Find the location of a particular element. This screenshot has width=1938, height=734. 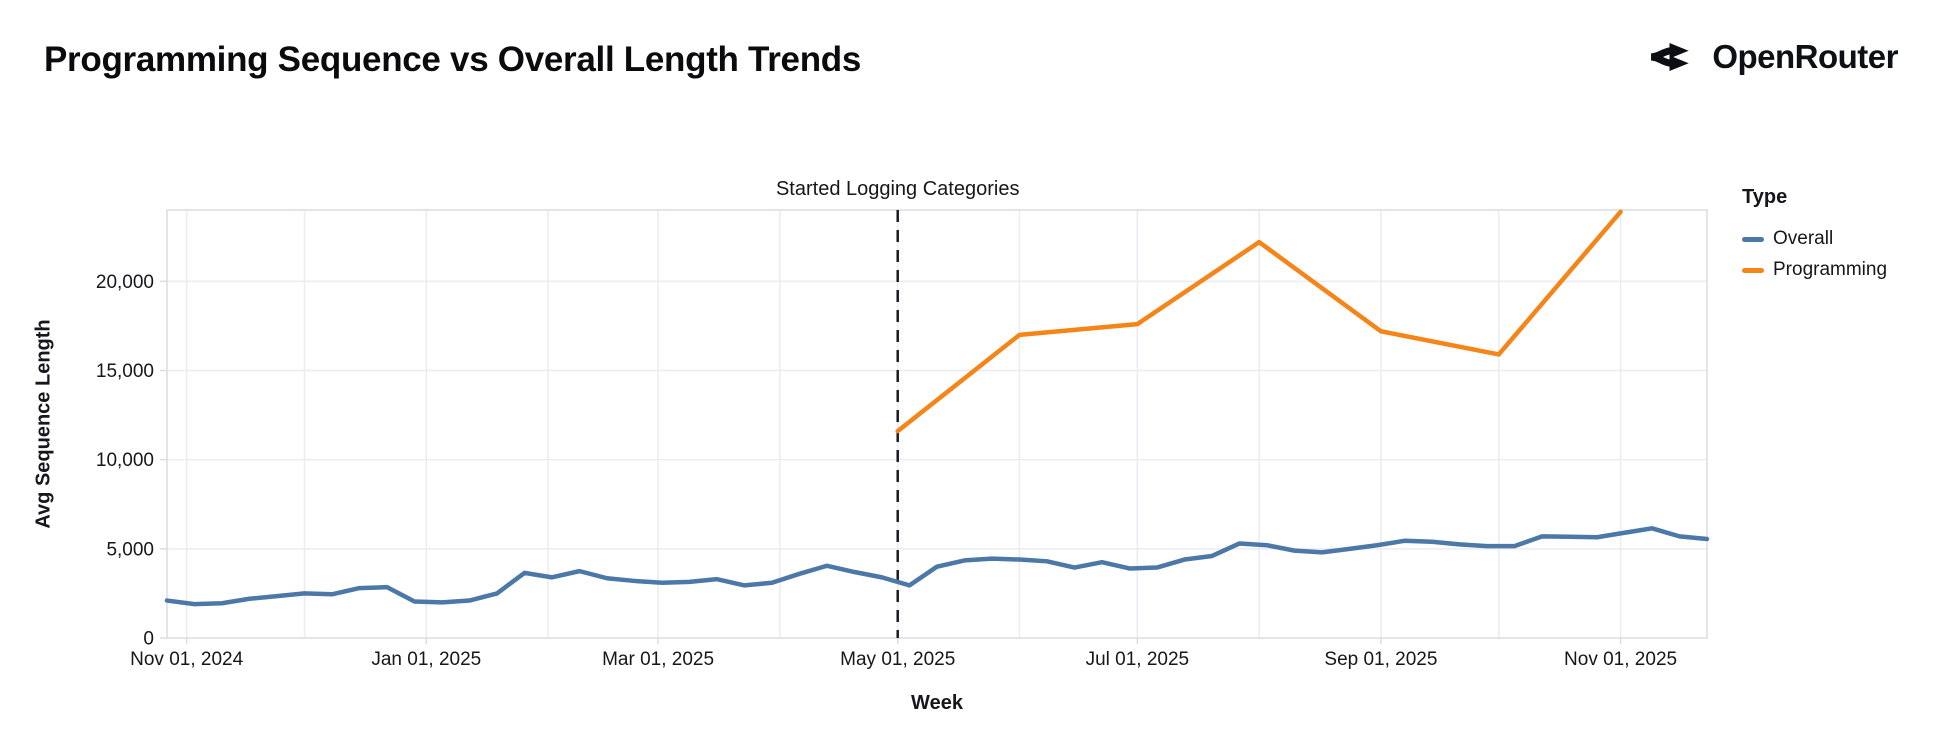

legend-label-overall: Overall is located at coordinates (1803, 238).